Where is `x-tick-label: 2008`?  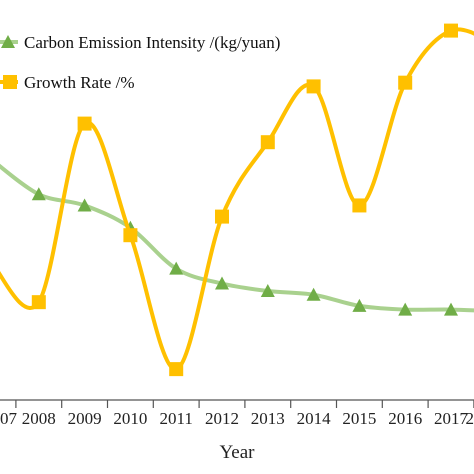 x-tick-label: 2008 is located at coordinates (39, 418).